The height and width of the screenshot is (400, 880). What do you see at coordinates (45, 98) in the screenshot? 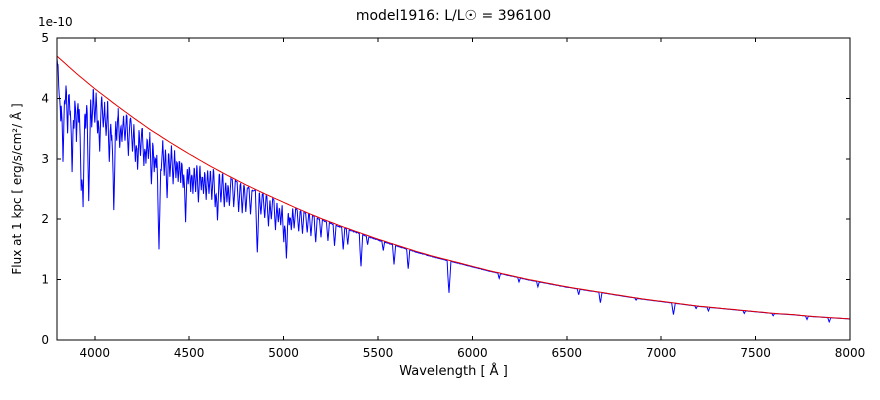
I see `y-tick-label: 4` at bounding box center [45, 98].